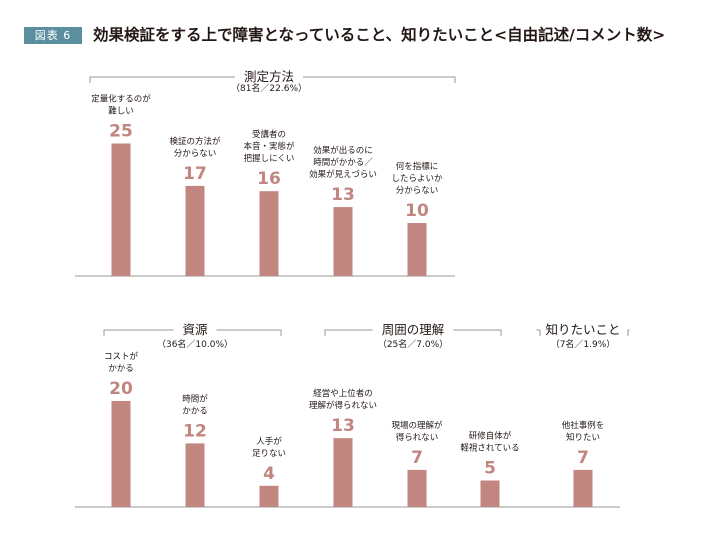 The width and height of the screenshot is (717, 544). I want to click on group-title: 知りたいこと, so click(582, 329).